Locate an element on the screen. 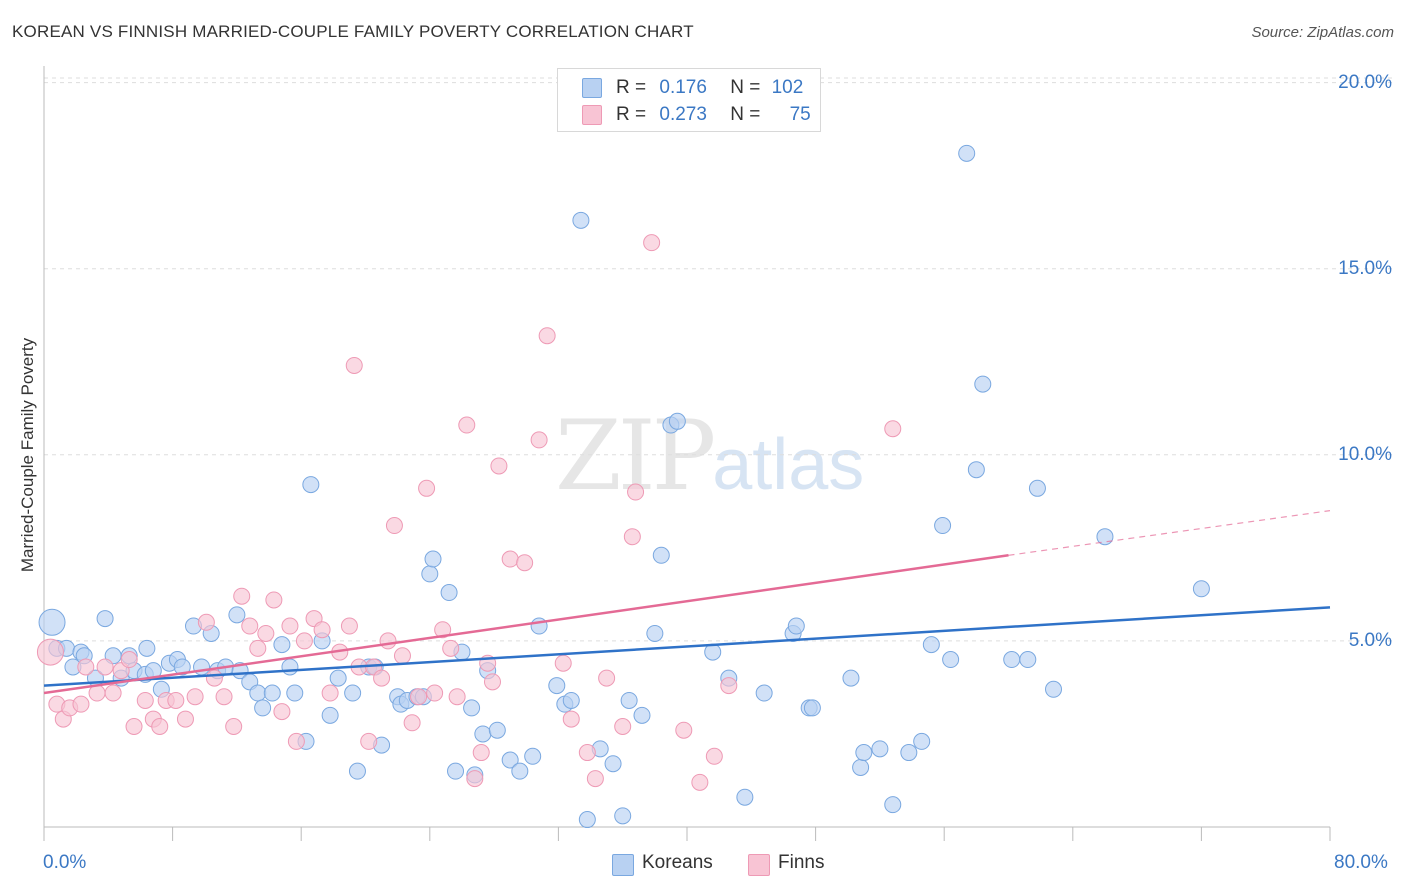 The image size is (1406, 892). x-tick-label-min: 0.0% is located at coordinates (65, 862).